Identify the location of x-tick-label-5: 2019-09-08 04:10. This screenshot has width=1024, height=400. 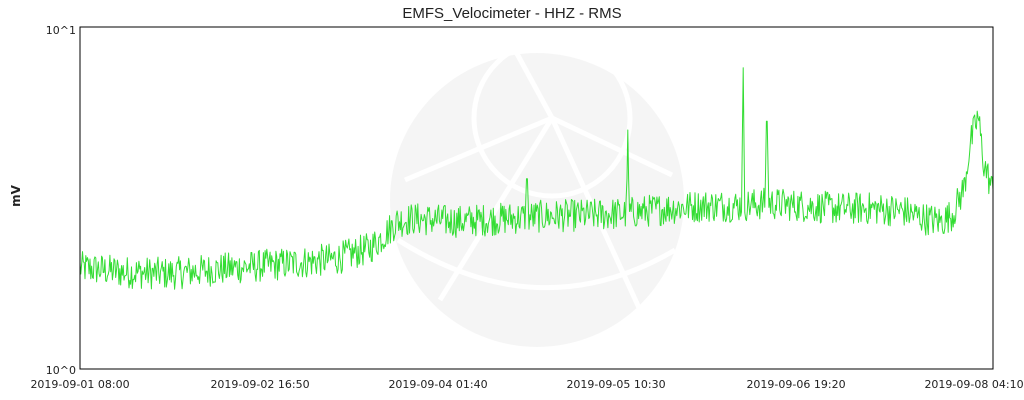
(973, 384).